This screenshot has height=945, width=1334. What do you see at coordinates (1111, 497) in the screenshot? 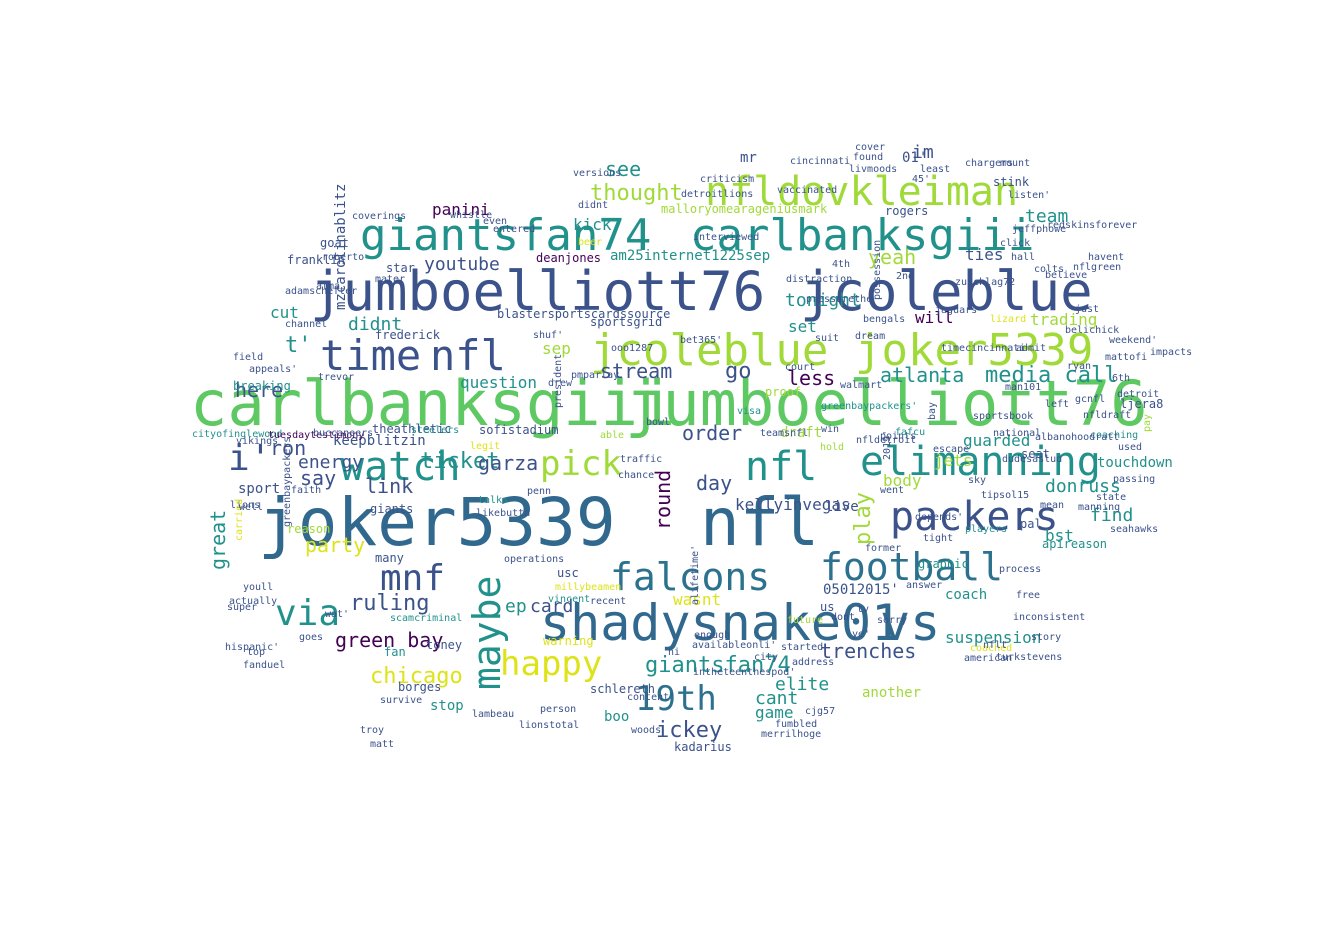
I see `word-cloud-word: state` at bounding box center [1111, 497].